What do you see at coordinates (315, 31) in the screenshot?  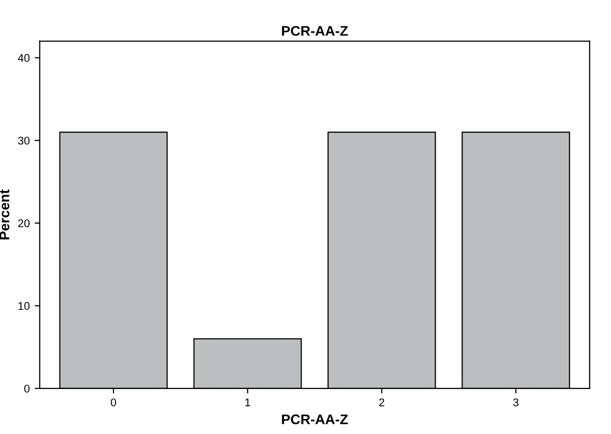 I see `chart-title: PCR-AA-Z` at bounding box center [315, 31].